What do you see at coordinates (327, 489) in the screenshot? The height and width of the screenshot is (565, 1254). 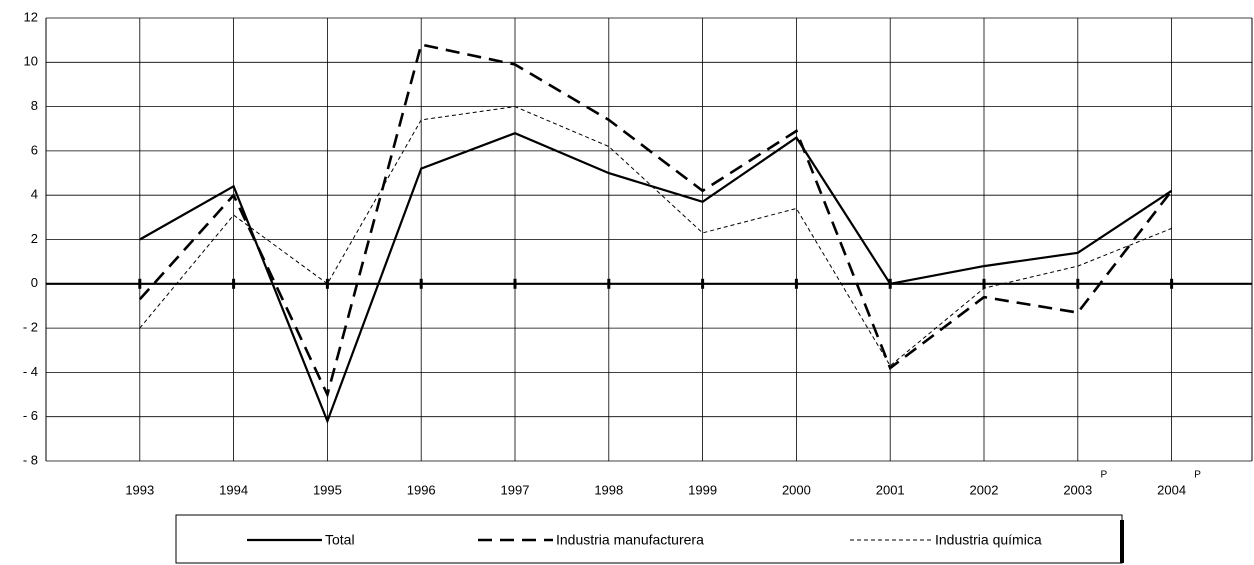 I see `x-tick-label: 1995` at bounding box center [327, 489].